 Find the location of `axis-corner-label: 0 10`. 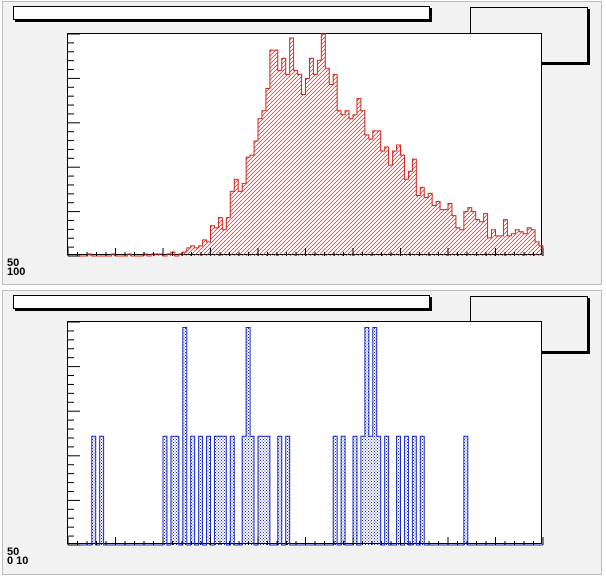

axis-corner-label: 0 10 is located at coordinates (18, 561).